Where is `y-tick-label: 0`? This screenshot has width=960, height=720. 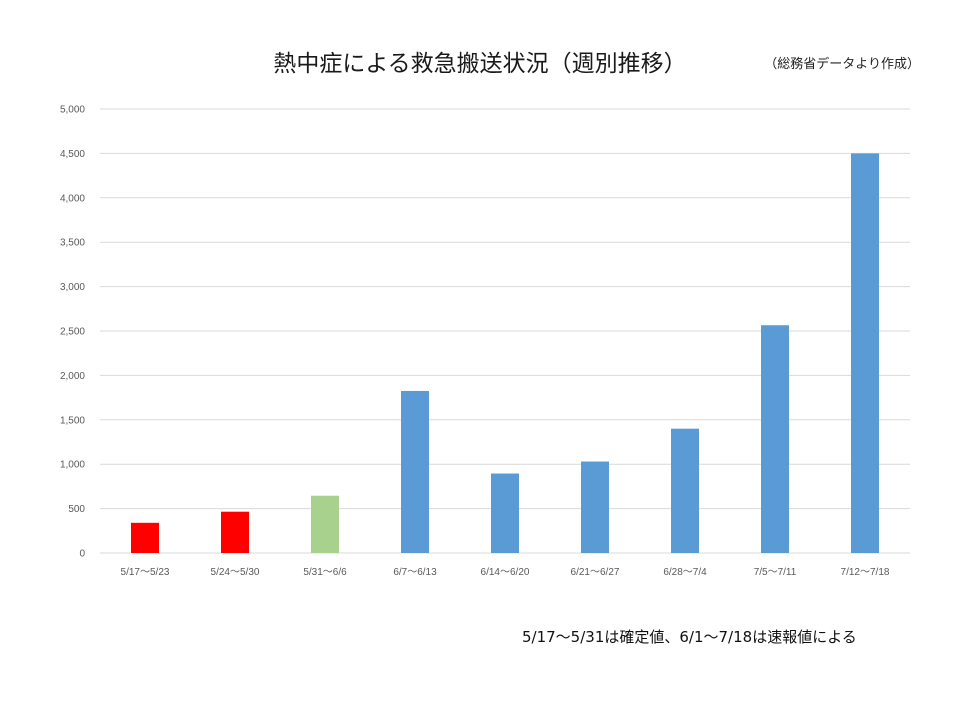
y-tick-label: 0 is located at coordinates (82, 554).